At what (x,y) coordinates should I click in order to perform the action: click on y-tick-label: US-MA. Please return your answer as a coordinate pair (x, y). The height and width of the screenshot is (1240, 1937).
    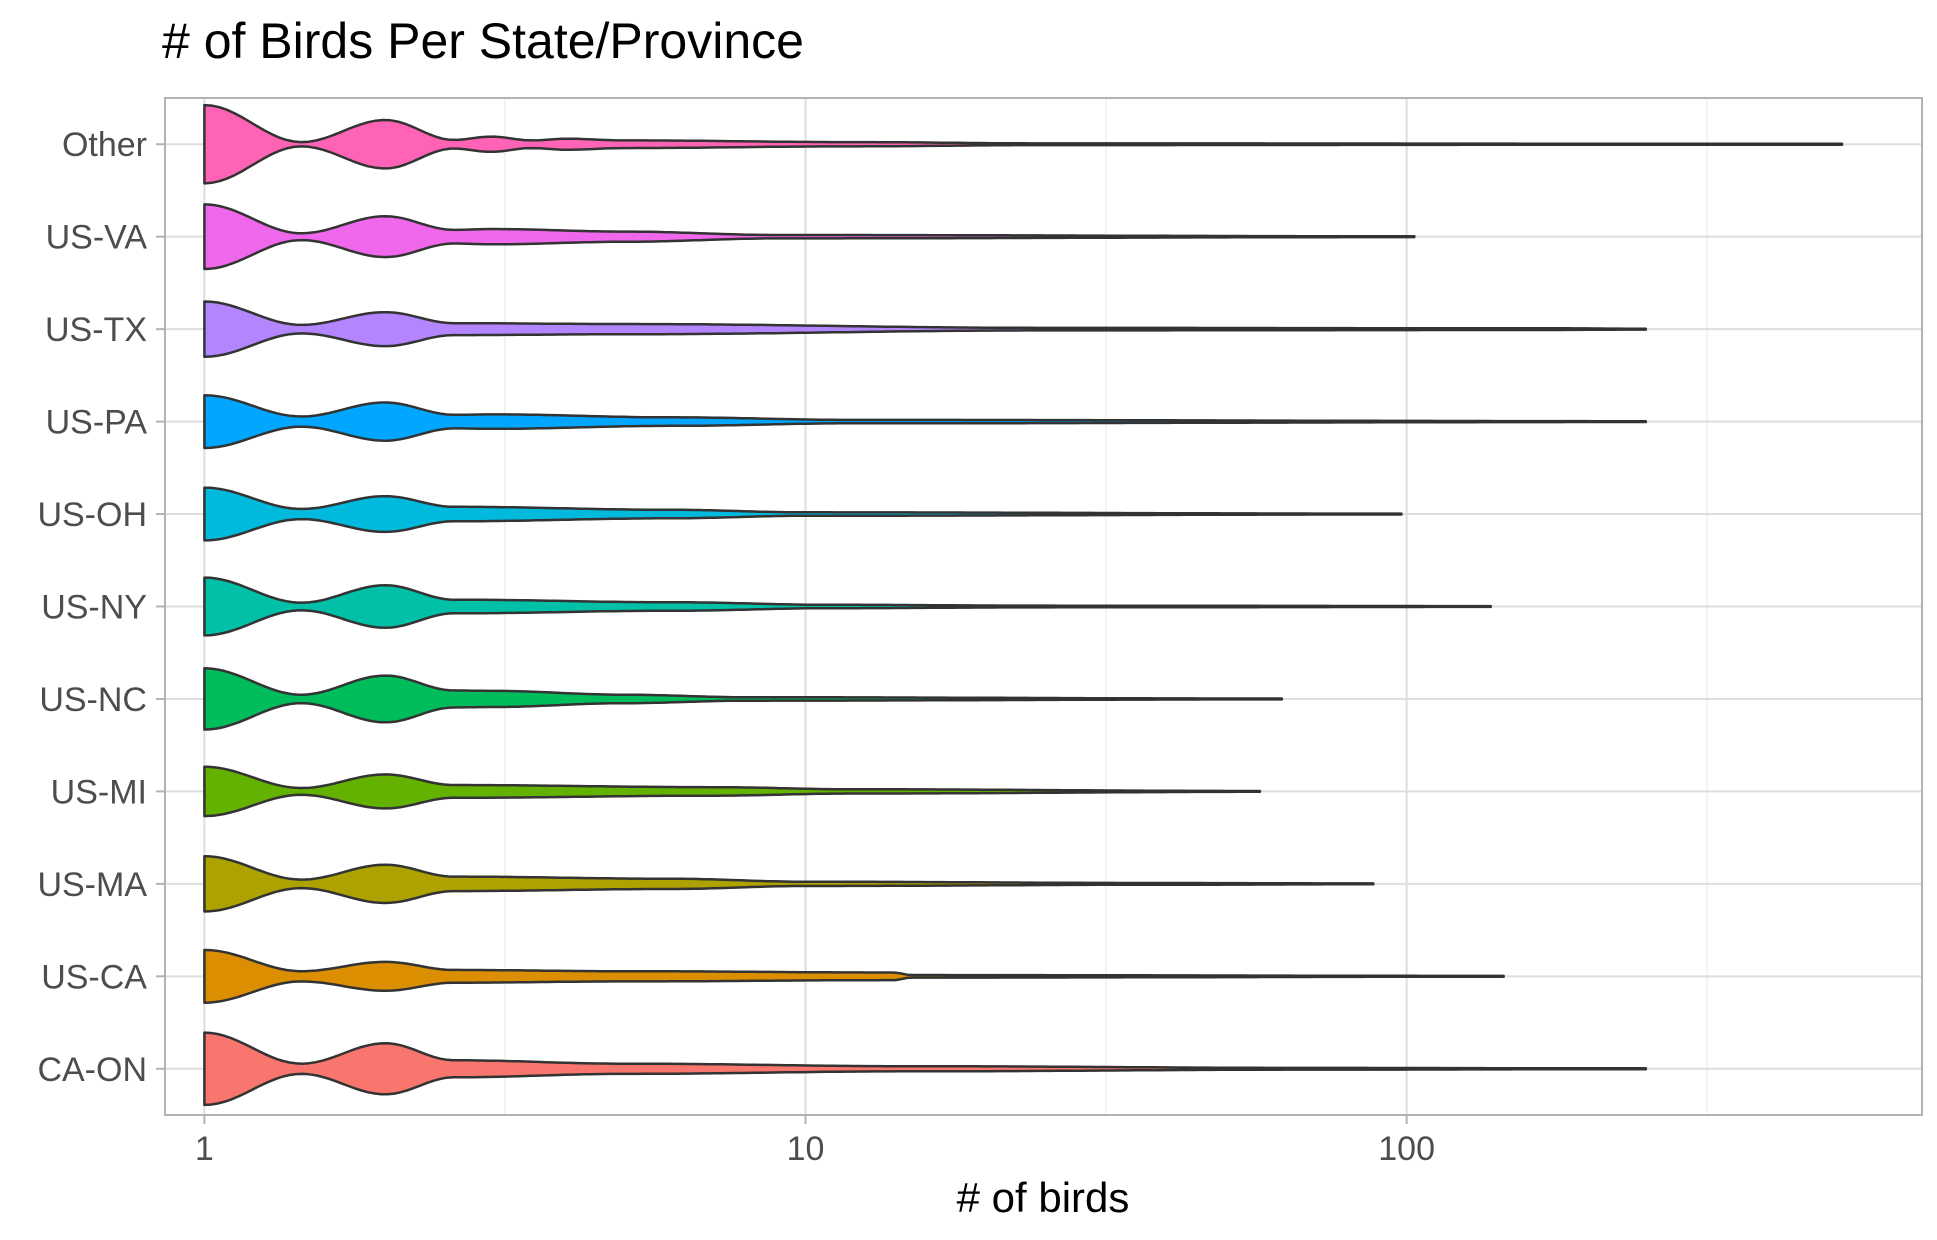
    Looking at the image, I should click on (92, 885).